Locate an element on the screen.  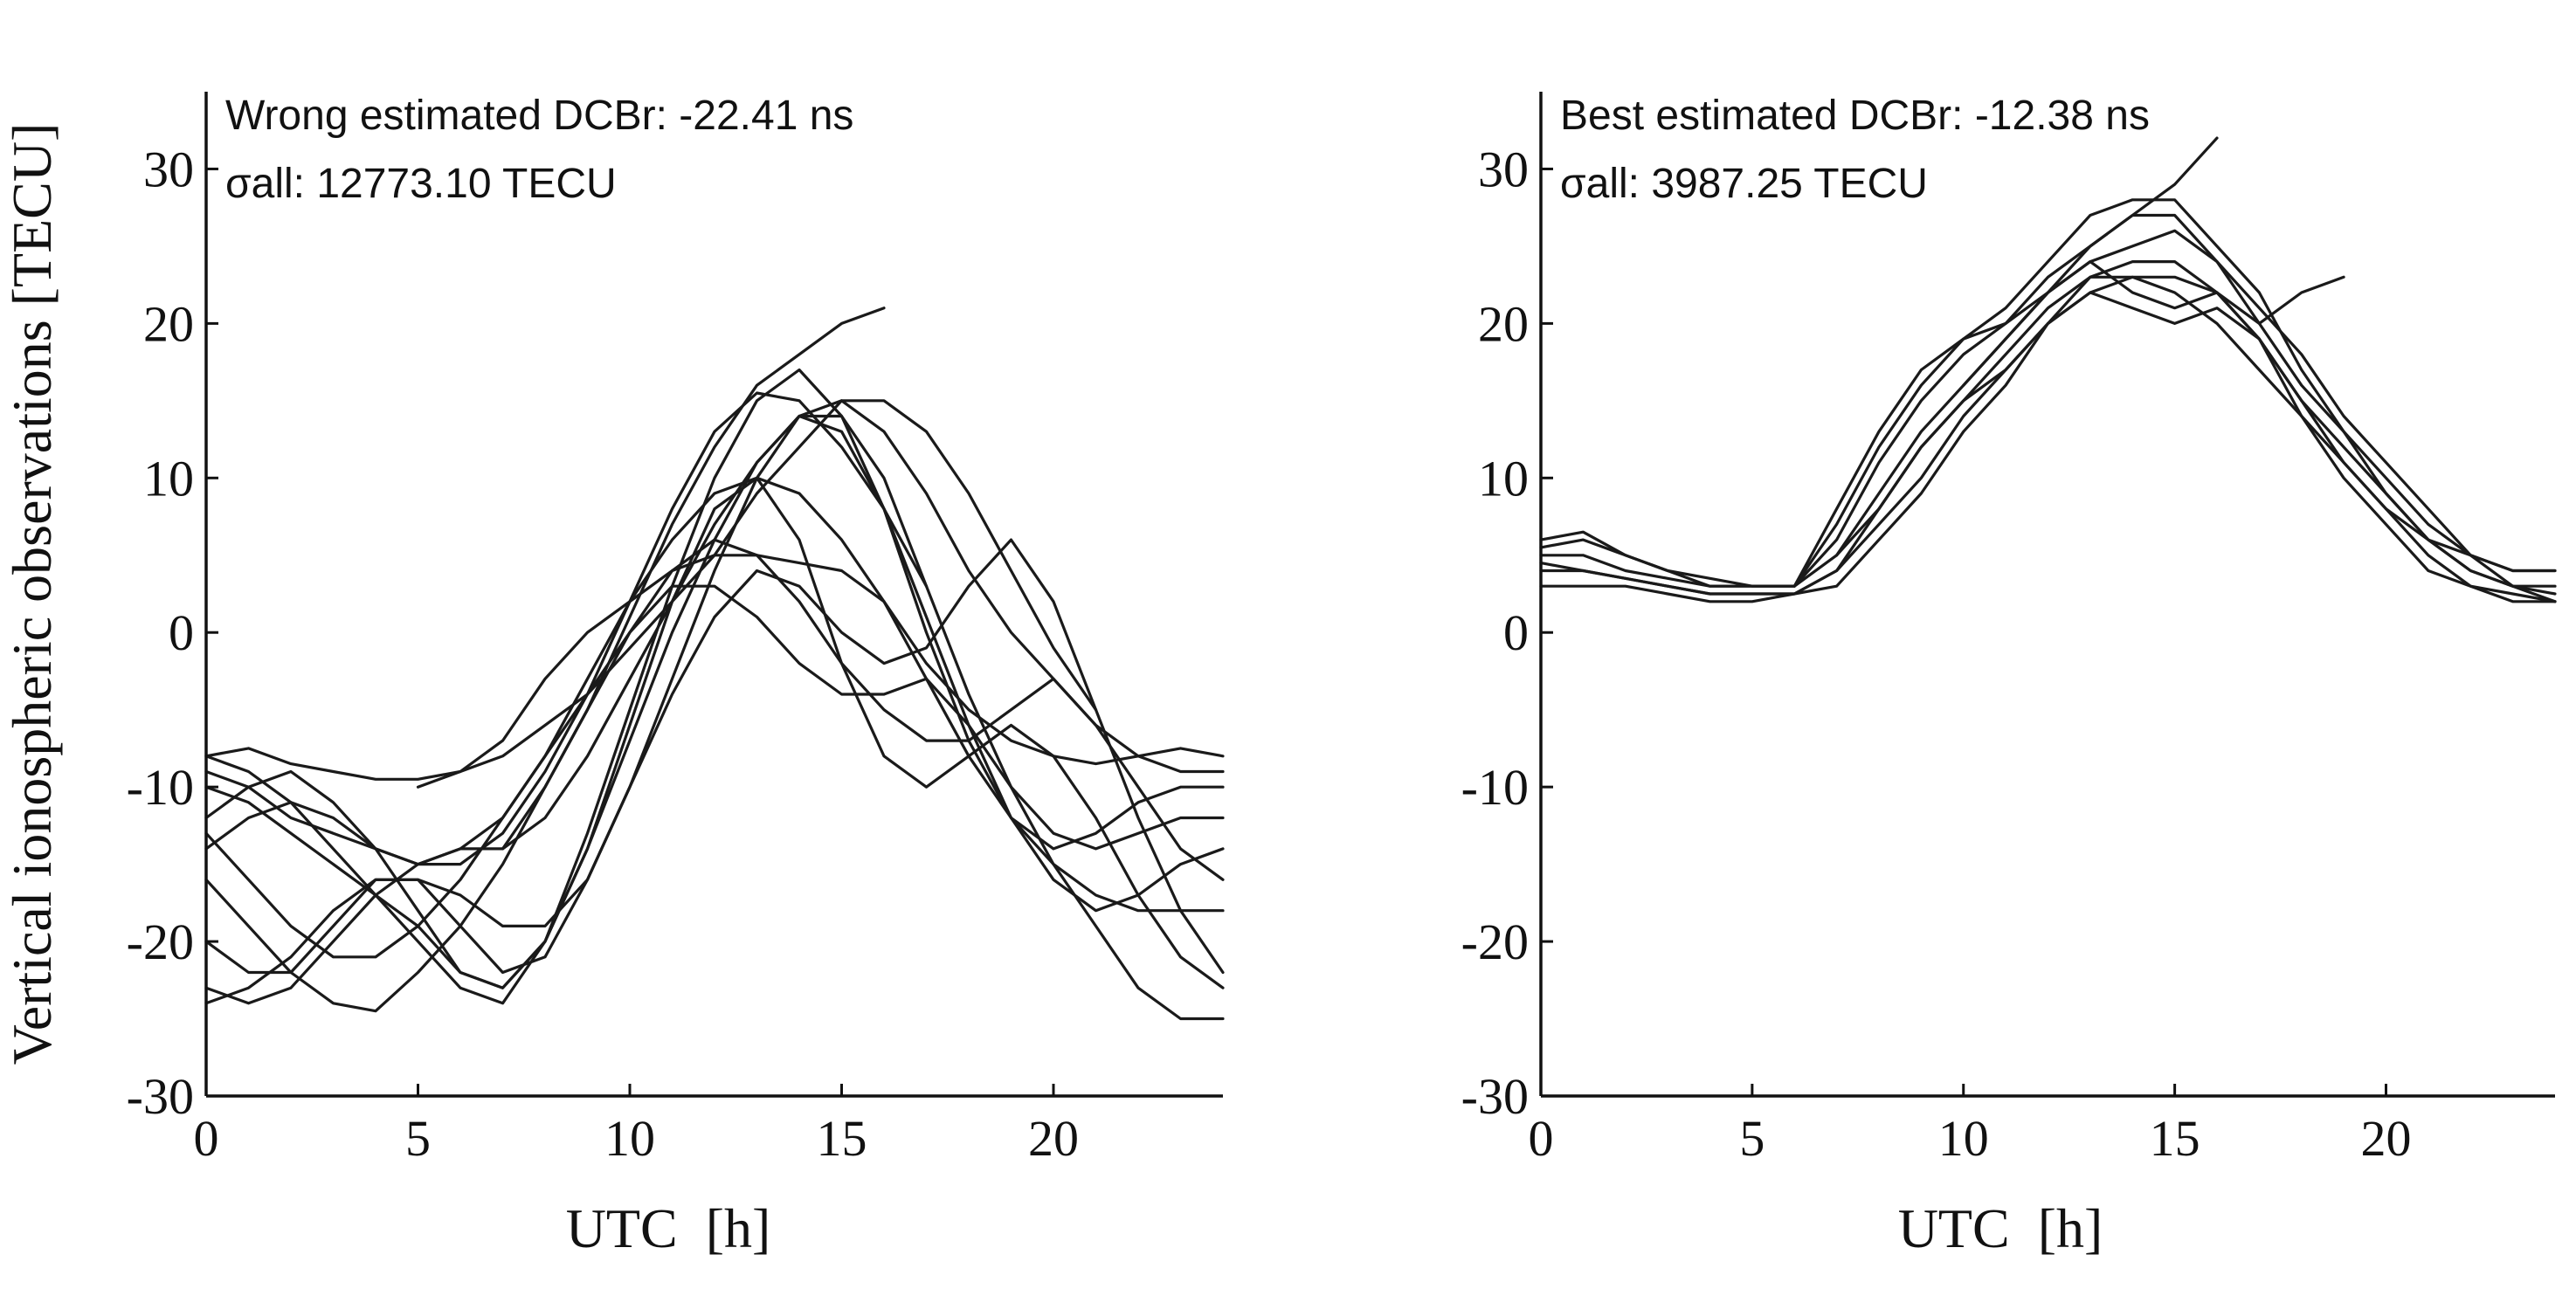
right-x-tick-label: 15 is located at coordinates (2175, 1138).